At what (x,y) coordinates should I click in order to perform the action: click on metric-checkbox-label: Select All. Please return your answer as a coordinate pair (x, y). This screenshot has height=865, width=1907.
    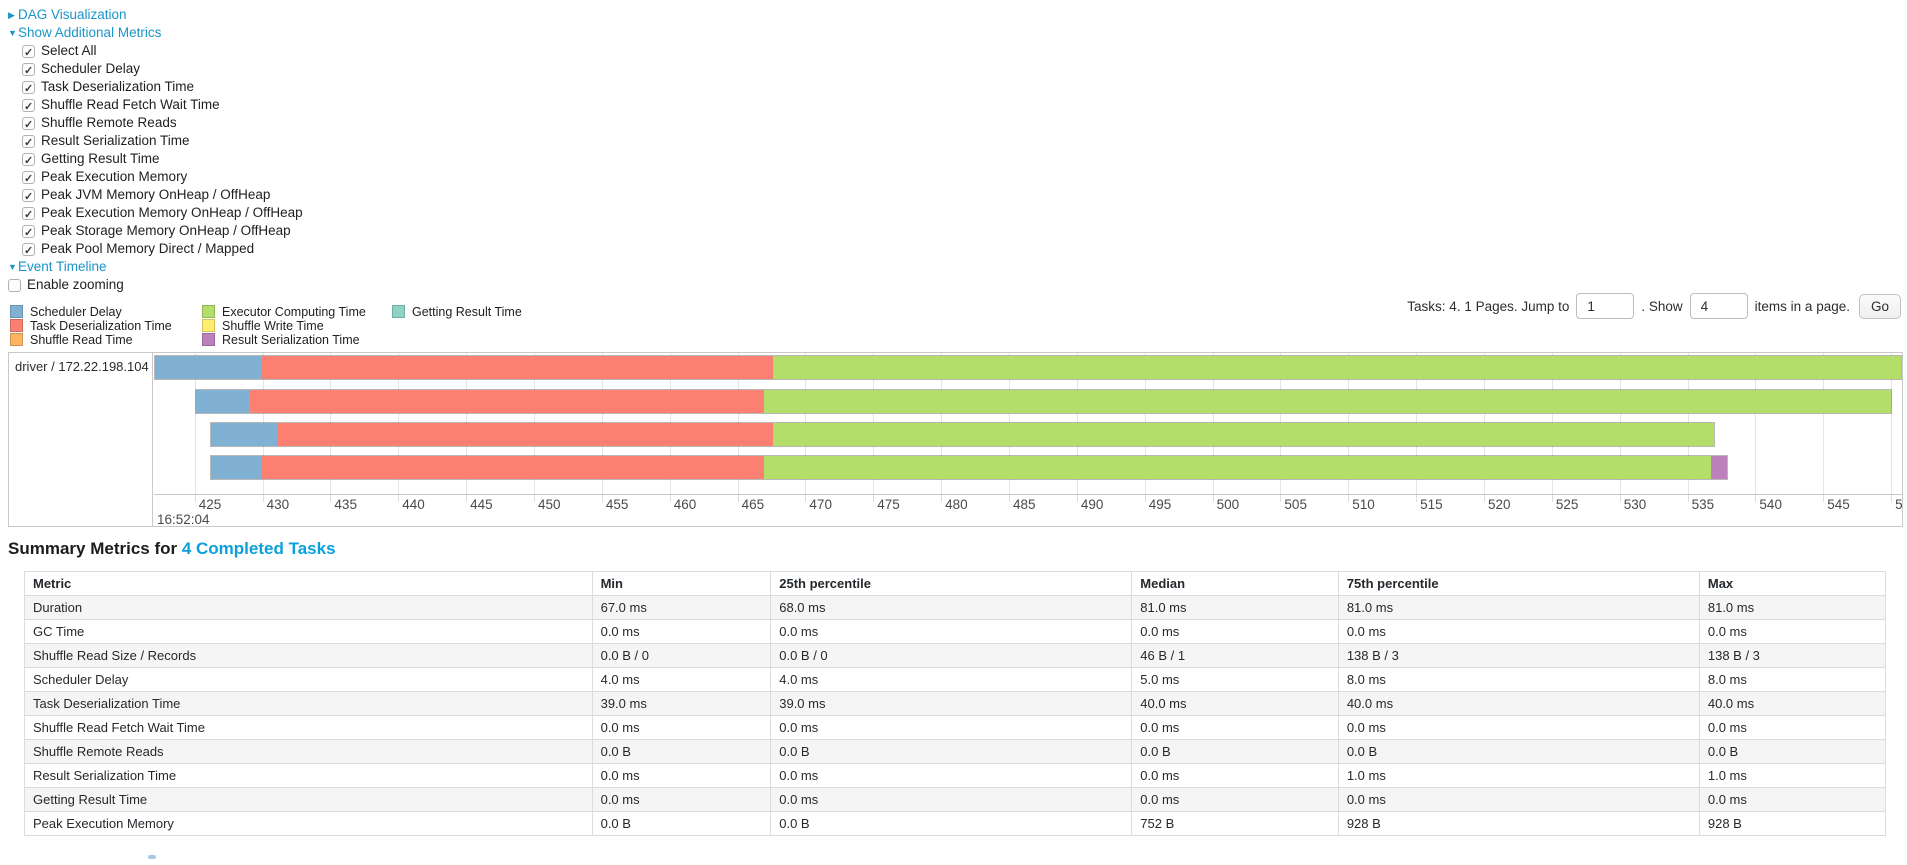
    Looking at the image, I should click on (69, 50).